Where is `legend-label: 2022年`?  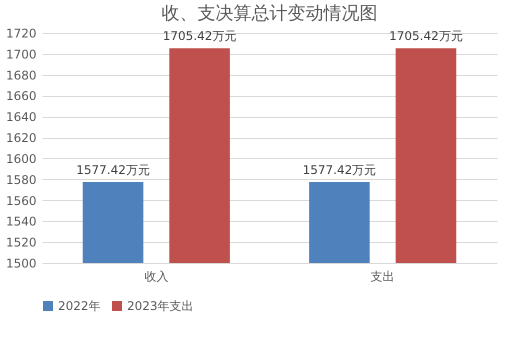 legend-label: 2022年 is located at coordinates (79, 306).